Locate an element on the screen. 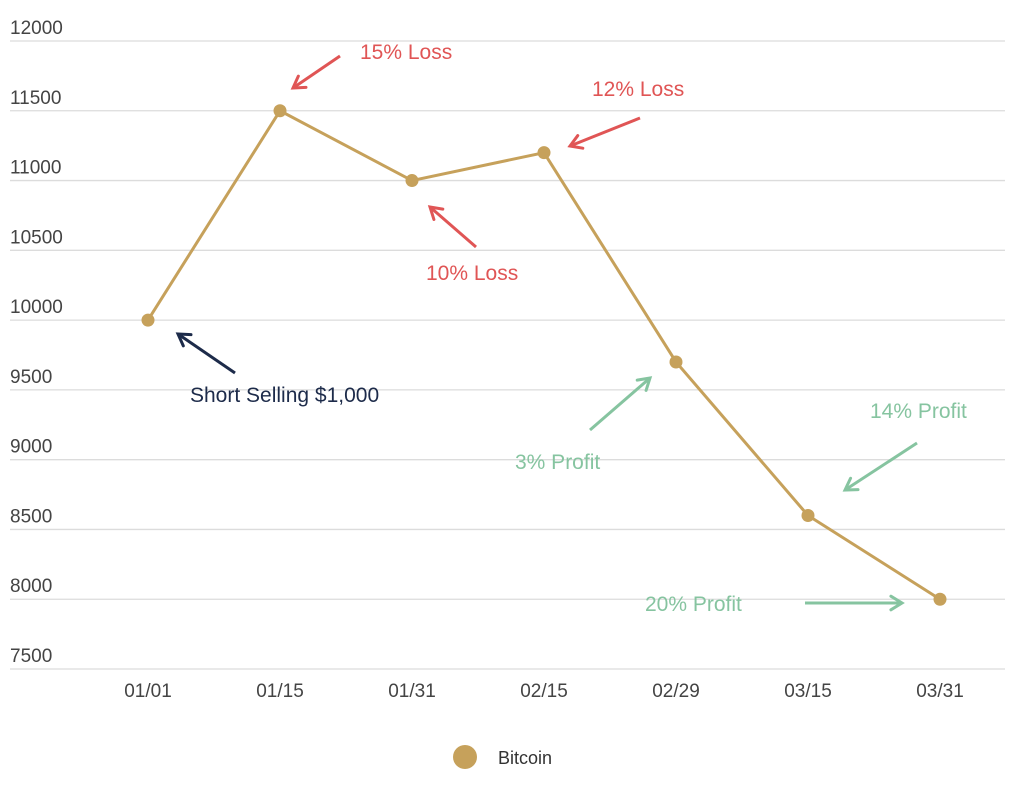  annotation-label: 3% Profit is located at coordinates (557, 462).